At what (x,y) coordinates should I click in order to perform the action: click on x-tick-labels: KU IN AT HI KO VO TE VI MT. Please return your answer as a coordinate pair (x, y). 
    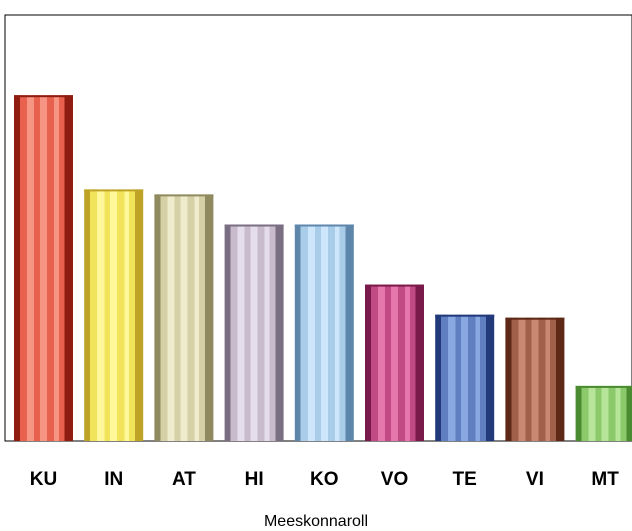
    Looking at the image, I should click on (324, 479).